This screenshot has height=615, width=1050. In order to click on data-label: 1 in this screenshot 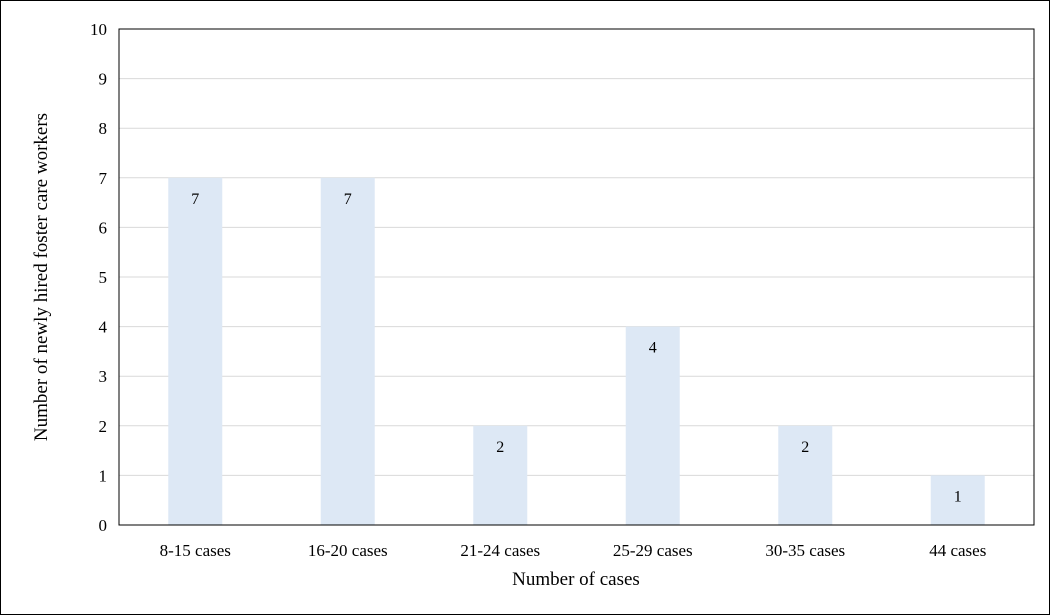, I will do `click(958, 496)`.